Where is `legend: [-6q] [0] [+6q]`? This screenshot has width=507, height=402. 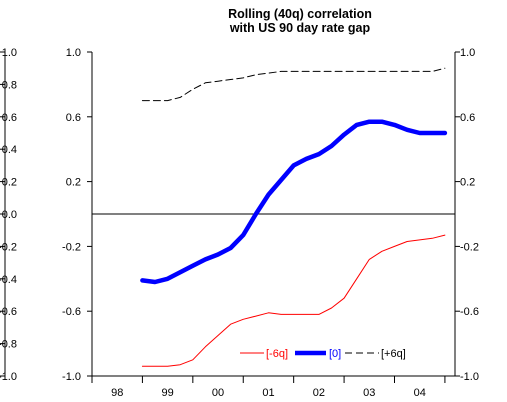 legend: [-6q] [0] [+6q] is located at coordinates (323, 354).